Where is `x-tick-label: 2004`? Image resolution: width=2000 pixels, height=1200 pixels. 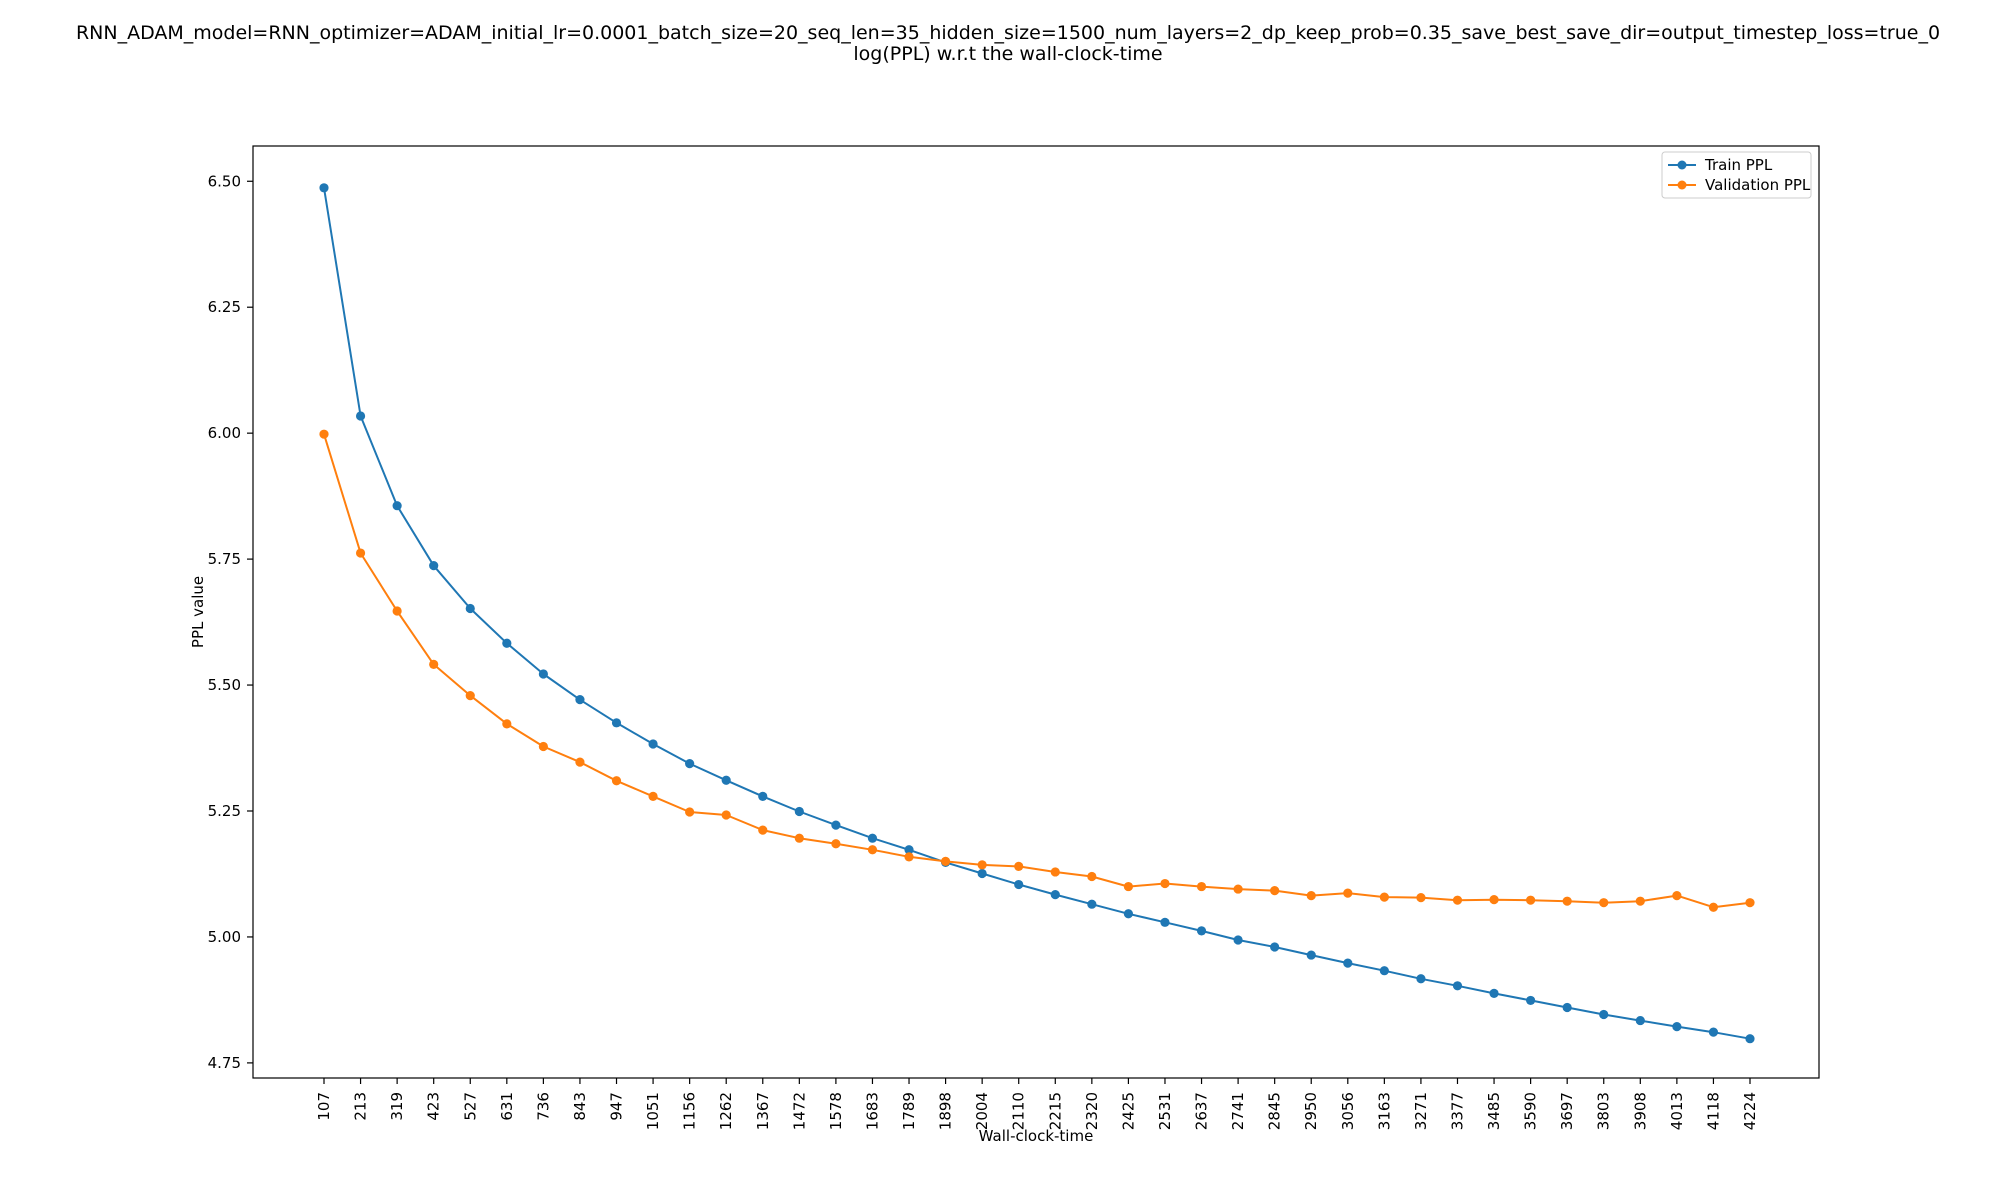 x-tick-label: 2004 is located at coordinates (982, 1111).